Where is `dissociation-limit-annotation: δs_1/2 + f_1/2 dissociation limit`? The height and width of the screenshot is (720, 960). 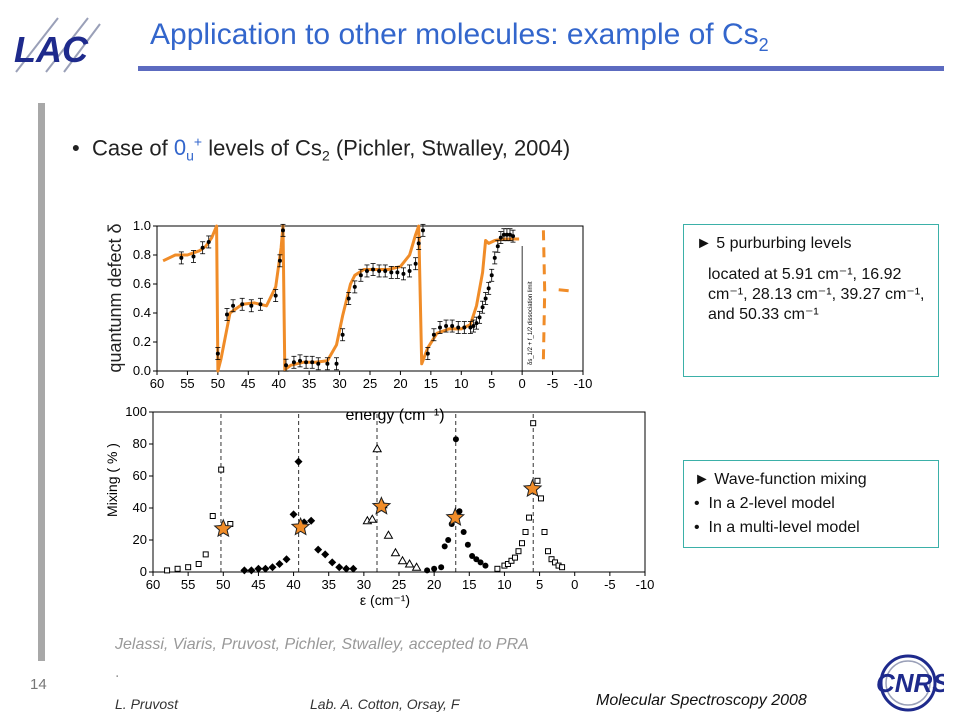
dissociation-limit-annotation: δs_1/2 + f_1/2 dissociation limit is located at coordinates (531, 323).